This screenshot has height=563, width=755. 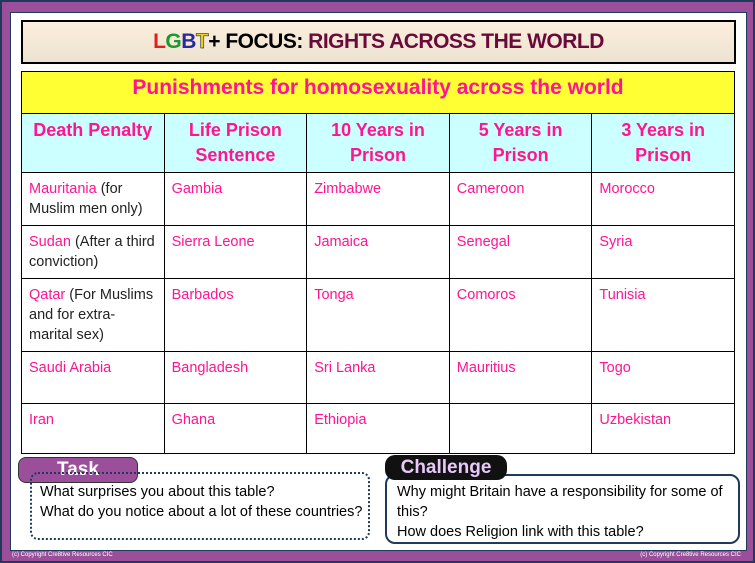 I want to click on title-rest: RIGHTS ACROSS THE WORLD, so click(x=453, y=41).